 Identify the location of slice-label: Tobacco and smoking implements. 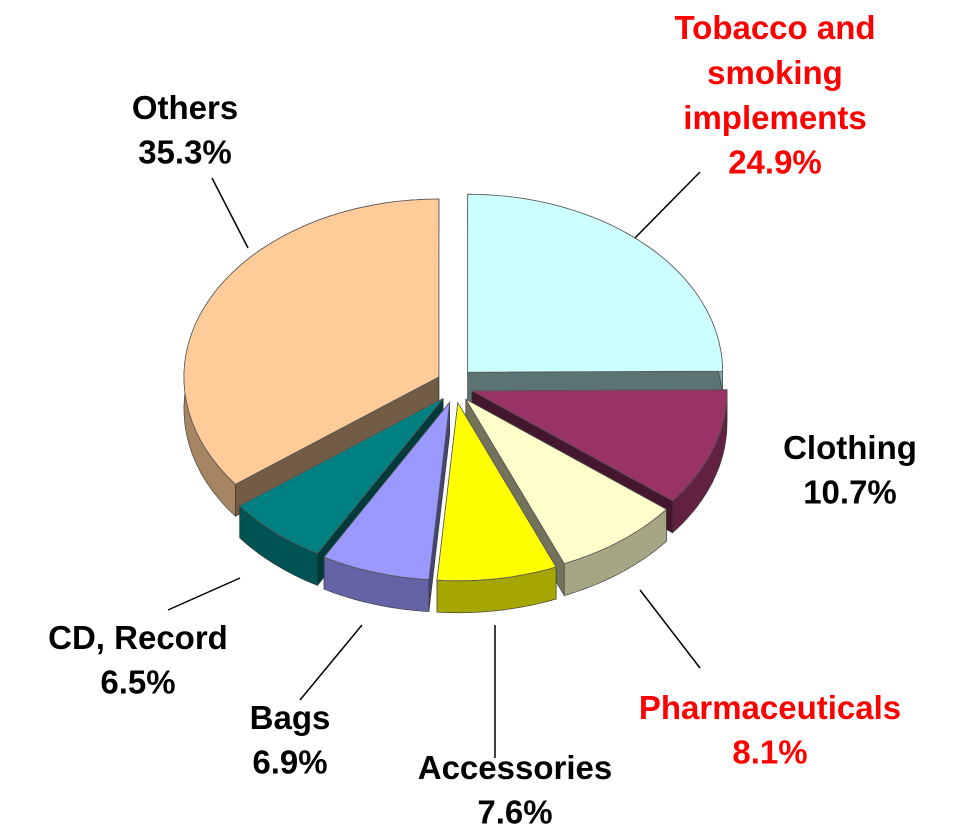
(774, 72).